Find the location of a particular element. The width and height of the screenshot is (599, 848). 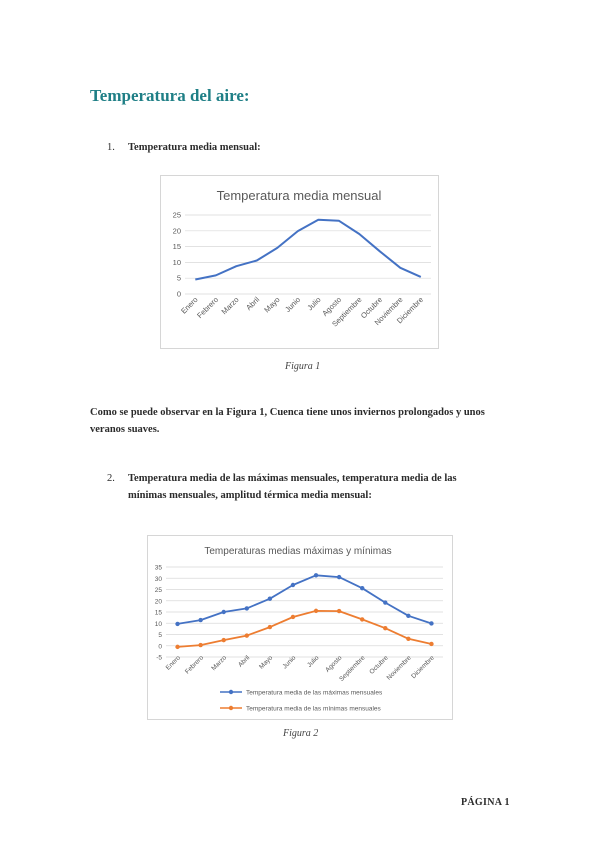

list-item-1-text: Temperatura media mensual: is located at coordinates (194, 147).